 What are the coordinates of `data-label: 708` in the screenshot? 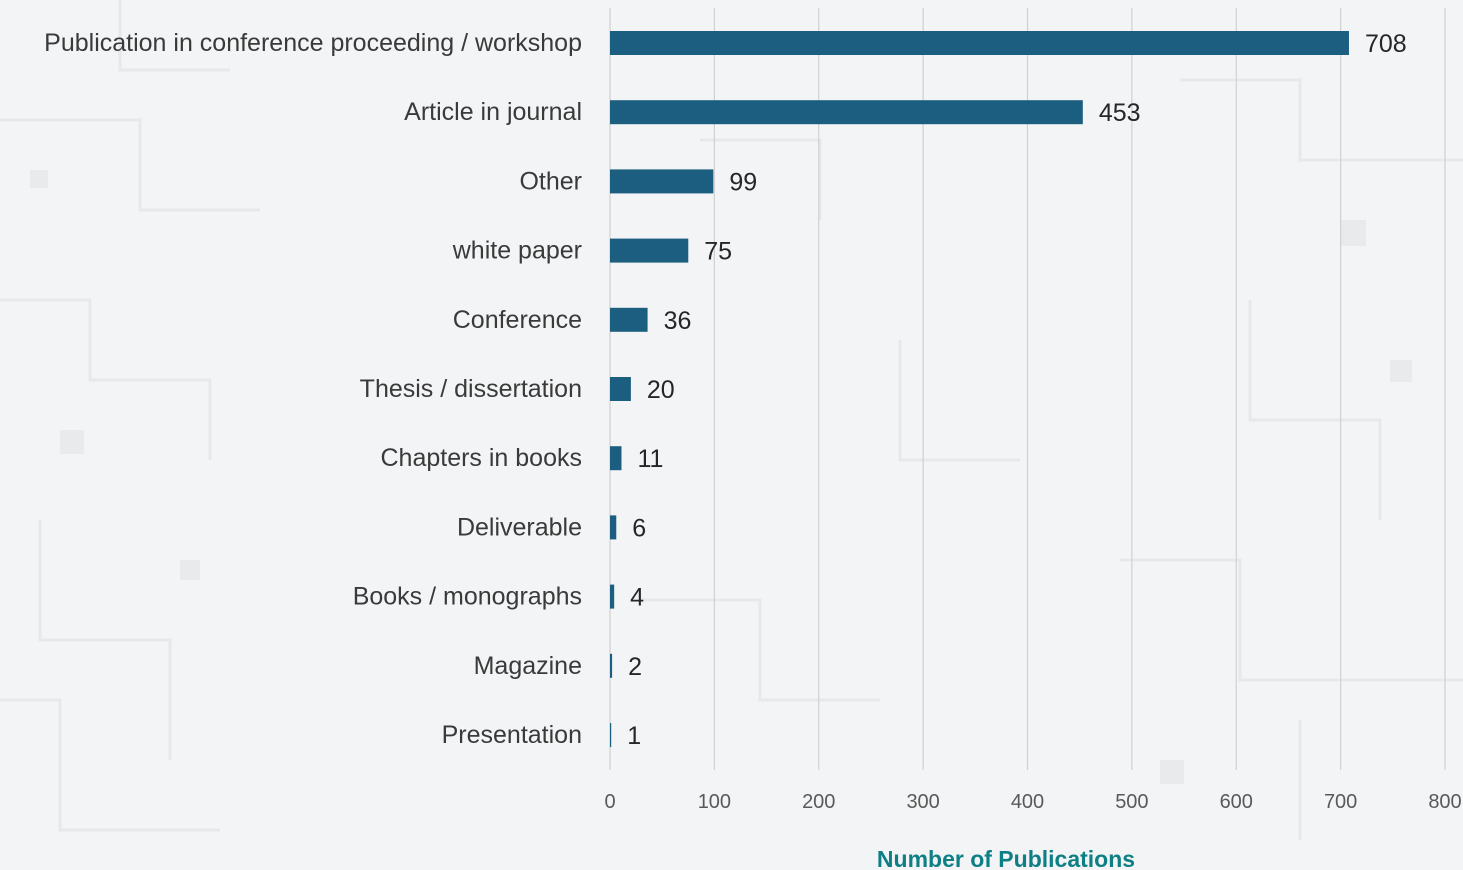 It's located at (1386, 44).